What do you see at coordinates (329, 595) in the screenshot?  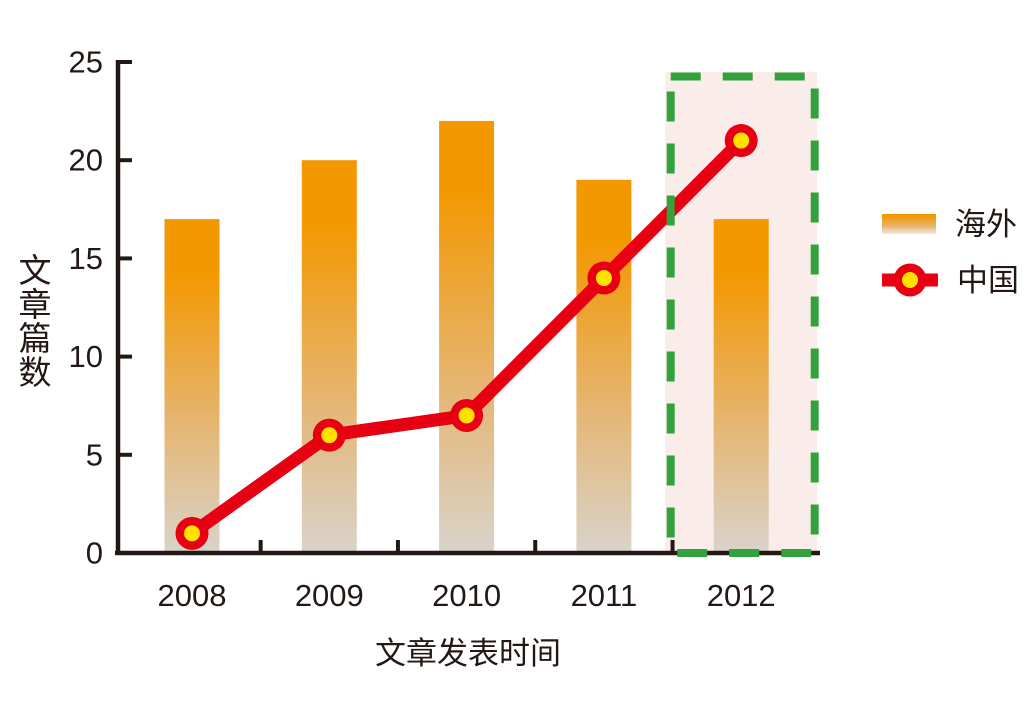 I see `x-category-label-2009: 2009` at bounding box center [329, 595].